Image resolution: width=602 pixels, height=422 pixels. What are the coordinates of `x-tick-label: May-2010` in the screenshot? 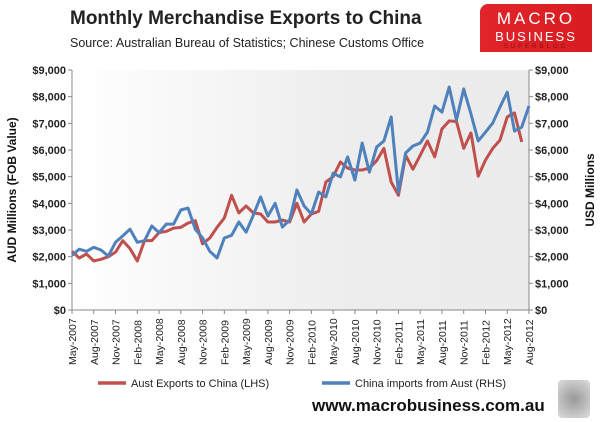 It's located at (334, 341).